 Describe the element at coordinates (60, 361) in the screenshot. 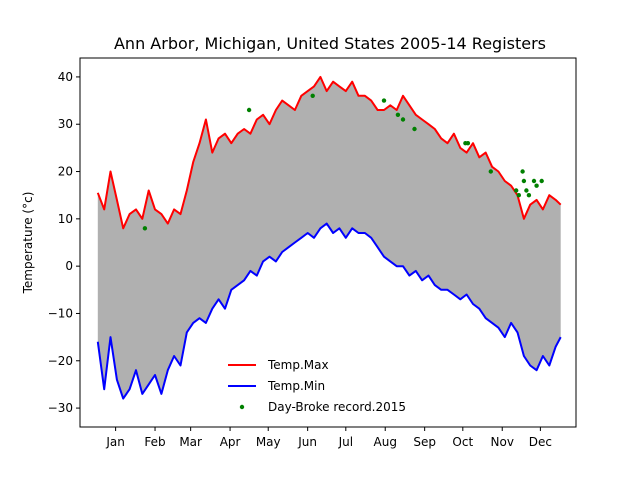

I see `y-tick-label: −20` at that location.